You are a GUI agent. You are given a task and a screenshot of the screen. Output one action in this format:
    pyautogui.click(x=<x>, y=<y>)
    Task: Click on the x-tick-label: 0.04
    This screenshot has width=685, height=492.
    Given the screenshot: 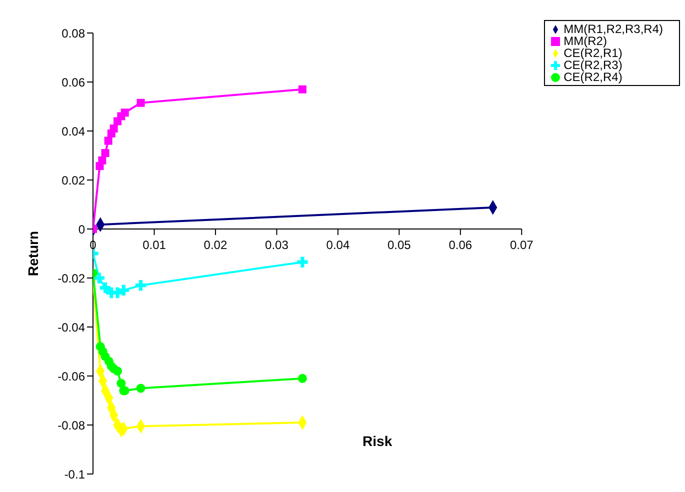 What is the action you would take?
    pyautogui.click(x=338, y=245)
    